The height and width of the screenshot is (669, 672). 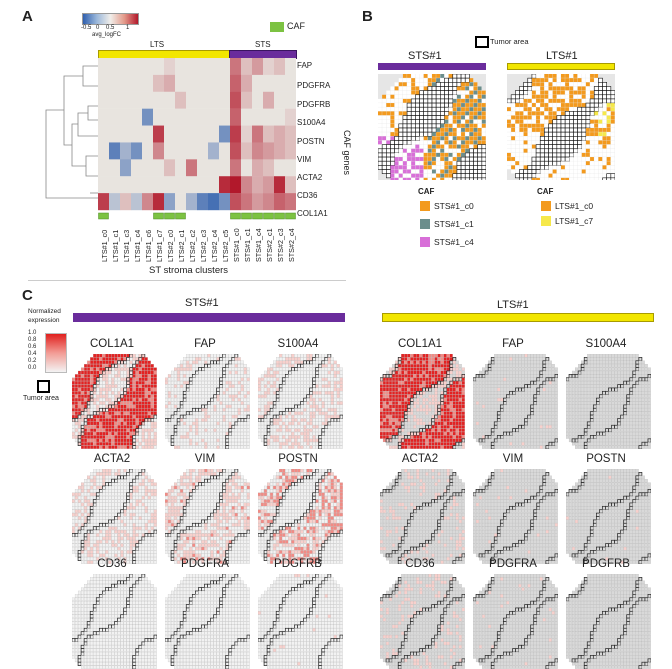 What do you see at coordinates (115, 117) in the screenshot?
I see `heatmap-cell` at bounding box center [115, 117].